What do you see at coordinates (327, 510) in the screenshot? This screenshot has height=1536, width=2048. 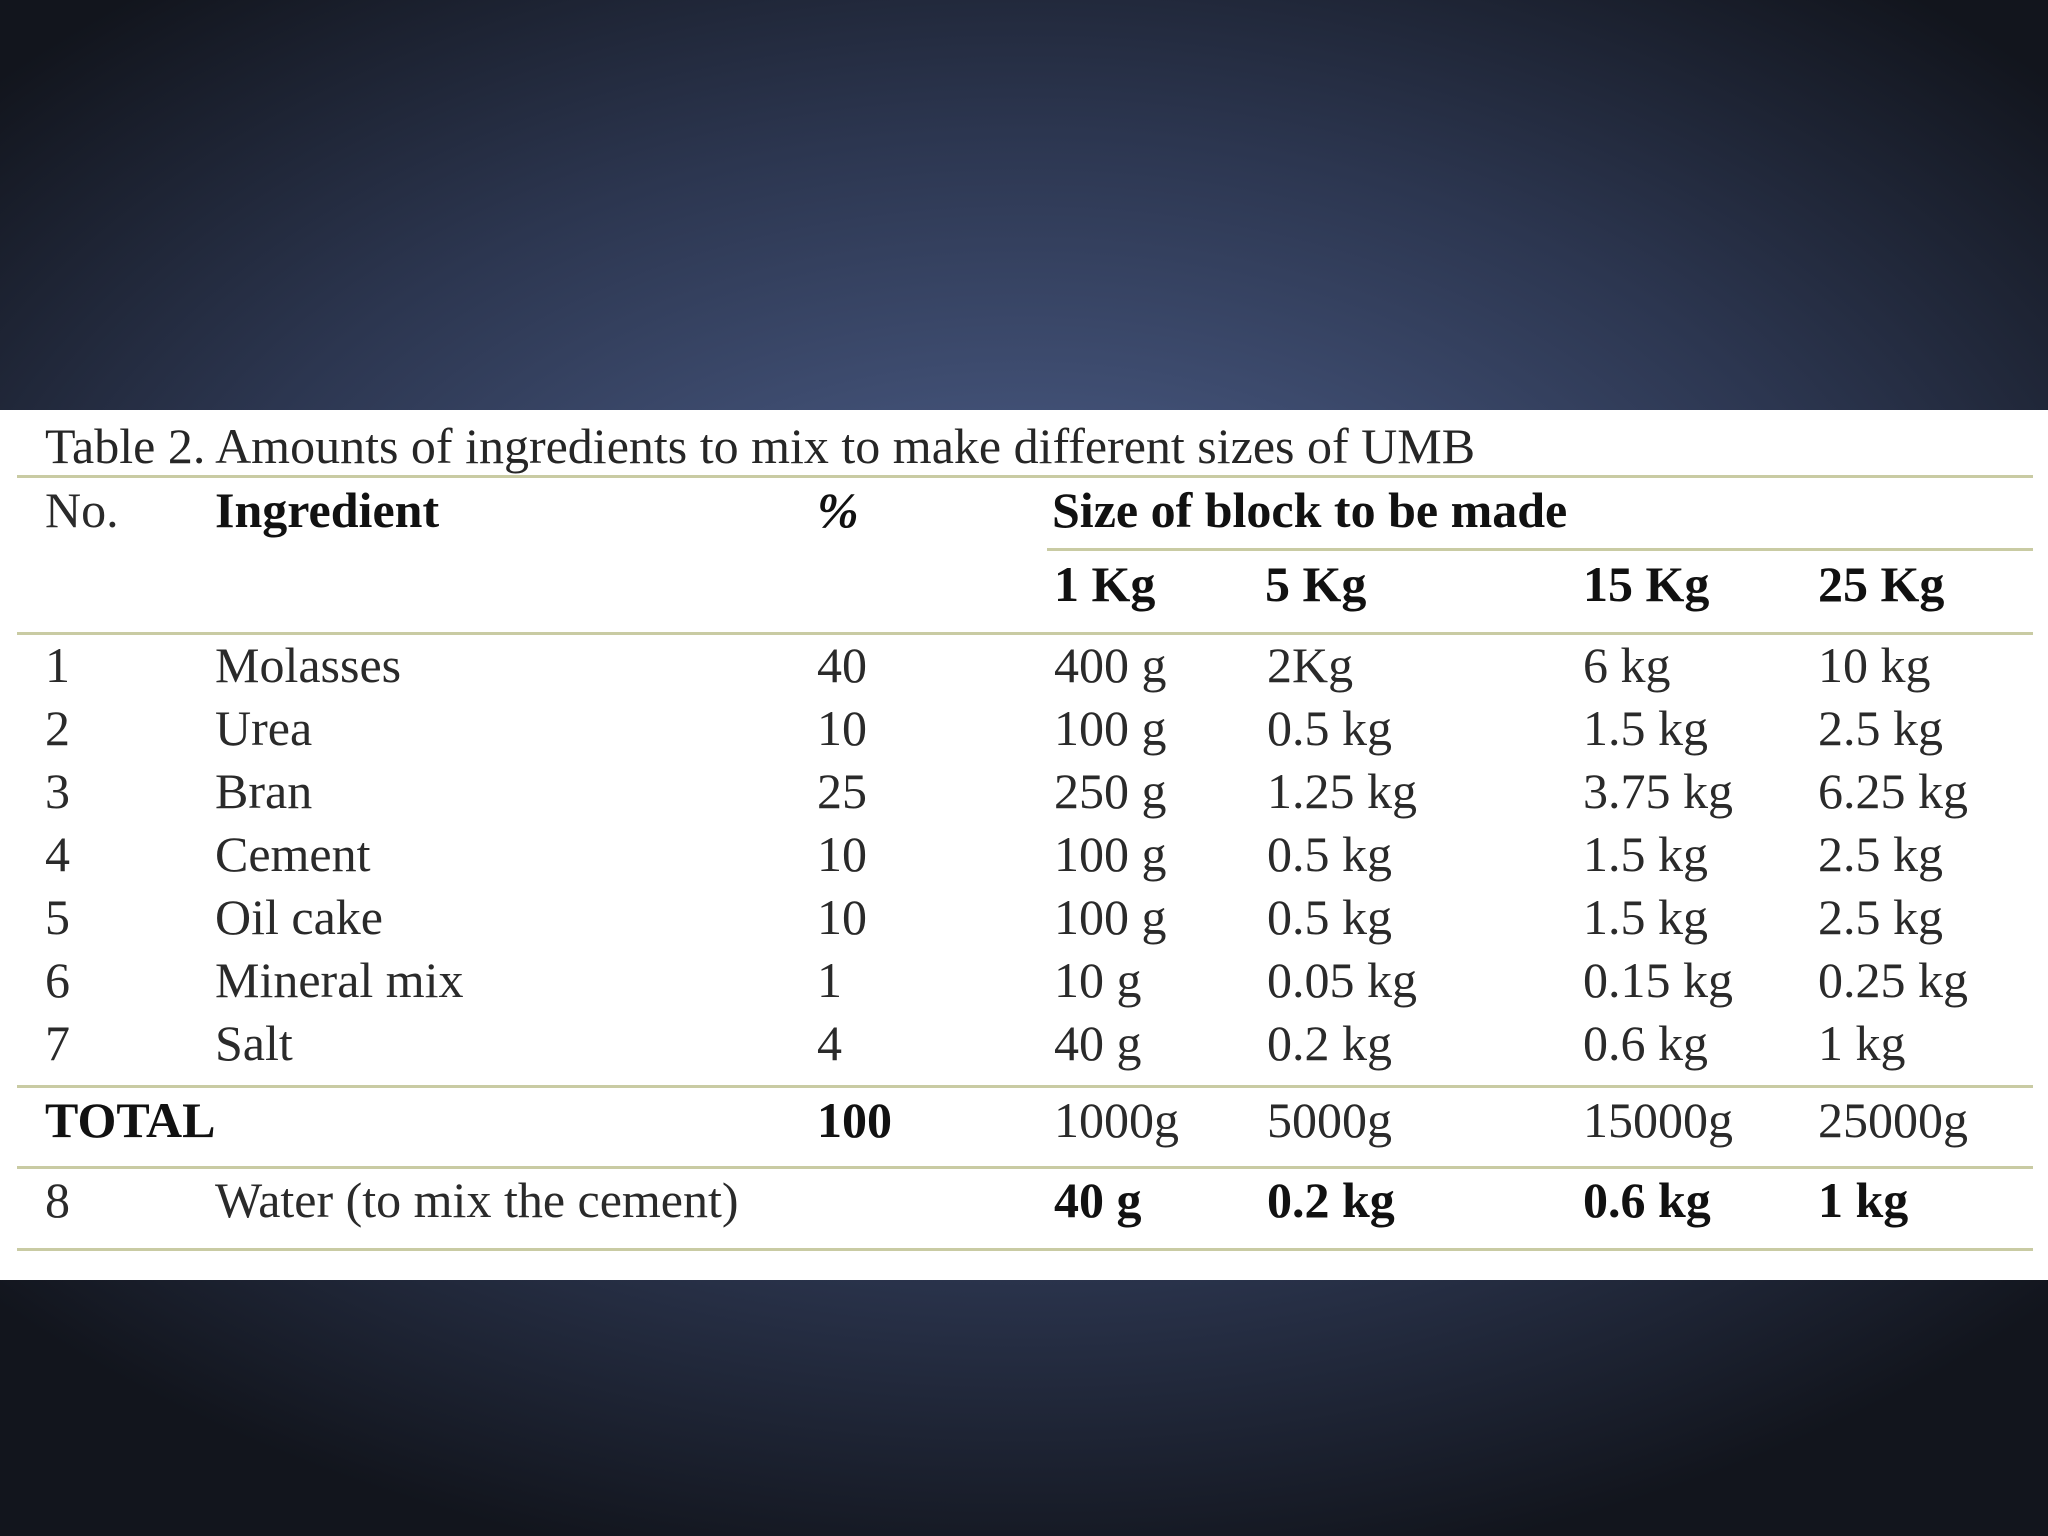 I see `header-ingredient: Ingredient` at bounding box center [327, 510].